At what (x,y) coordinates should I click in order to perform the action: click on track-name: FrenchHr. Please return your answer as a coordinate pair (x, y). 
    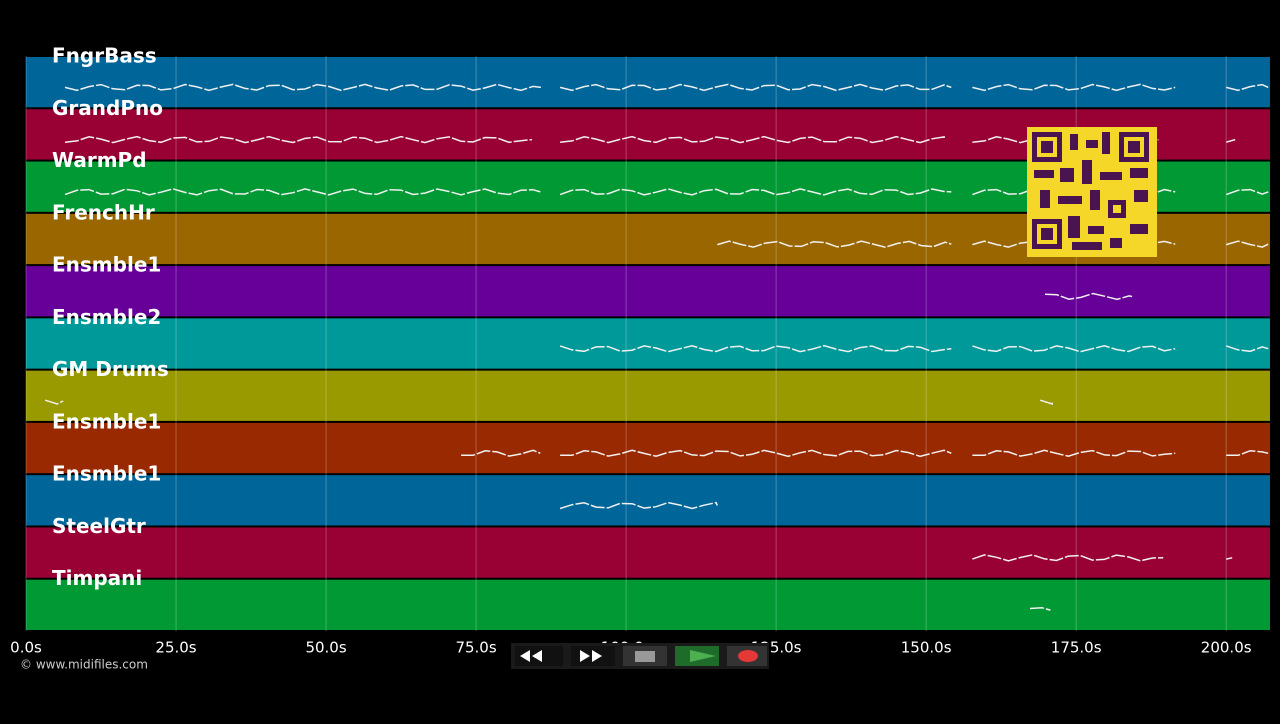
    Looking at the image, I should click on (103, 212).